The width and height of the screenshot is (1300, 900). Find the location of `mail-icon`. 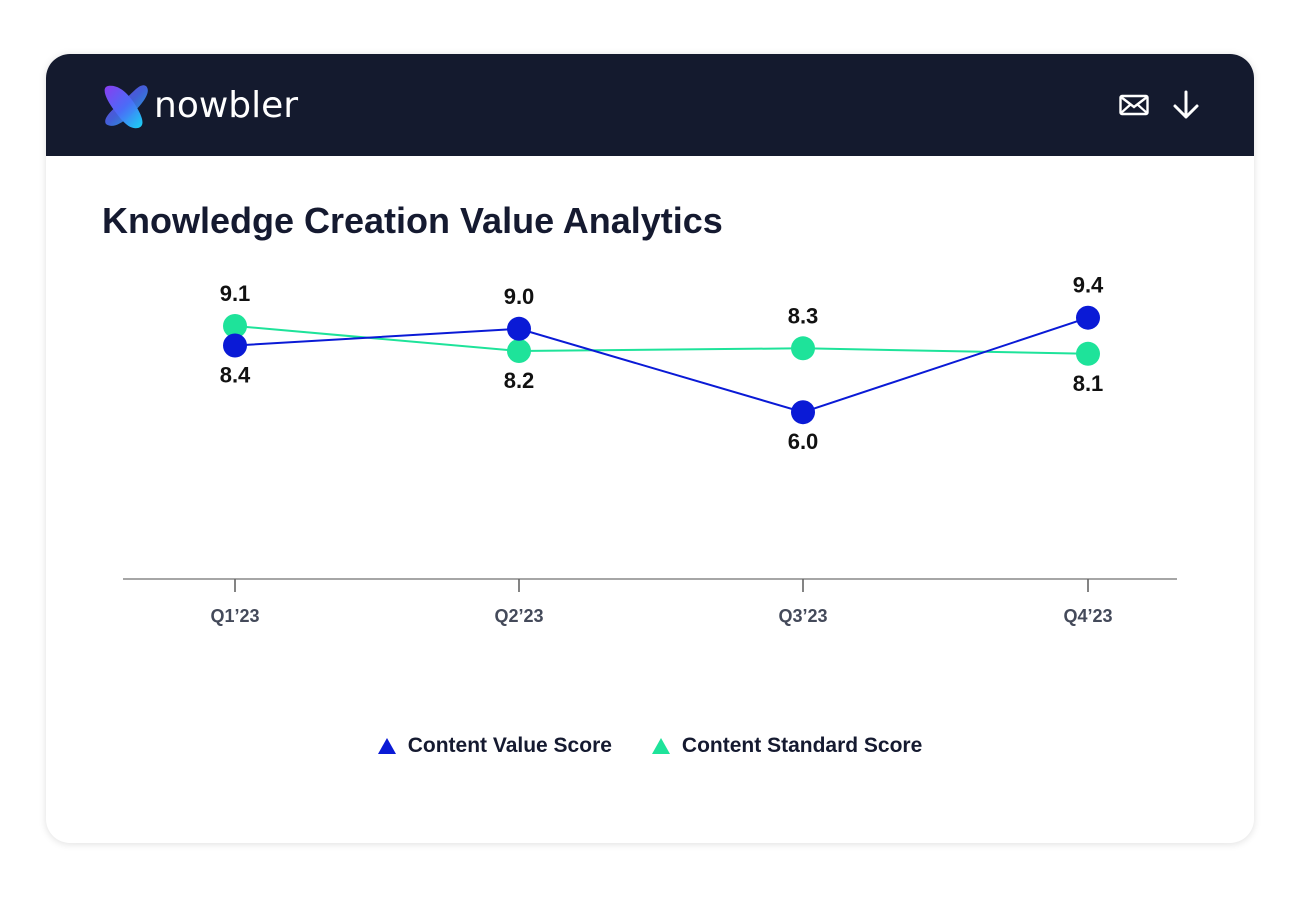

mail-icon is located at coordinates (1134, 105).